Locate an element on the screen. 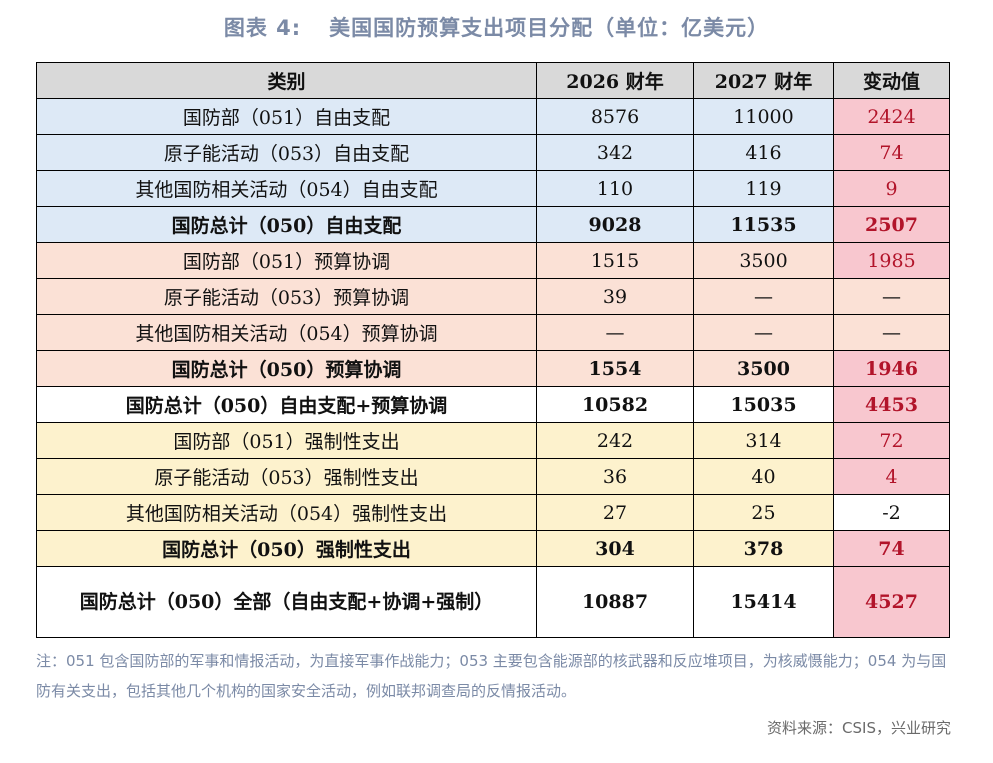  category-cell: 国防总计（050）自由支配 is located at coordinates (286, 224).